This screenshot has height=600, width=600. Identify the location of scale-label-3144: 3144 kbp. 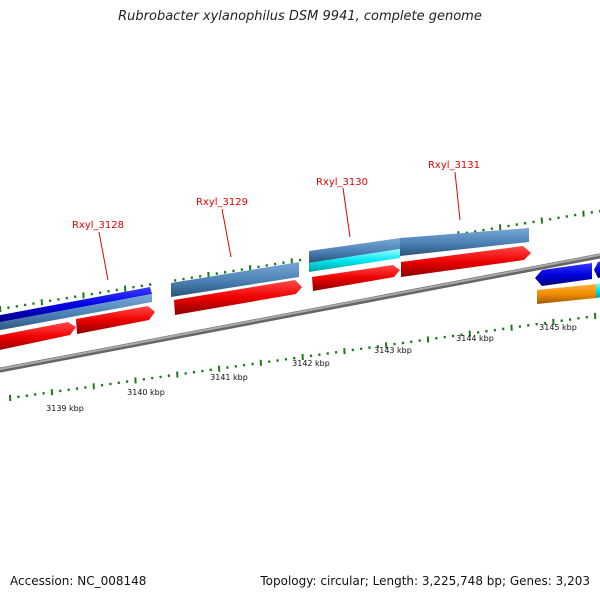
(475, 338).